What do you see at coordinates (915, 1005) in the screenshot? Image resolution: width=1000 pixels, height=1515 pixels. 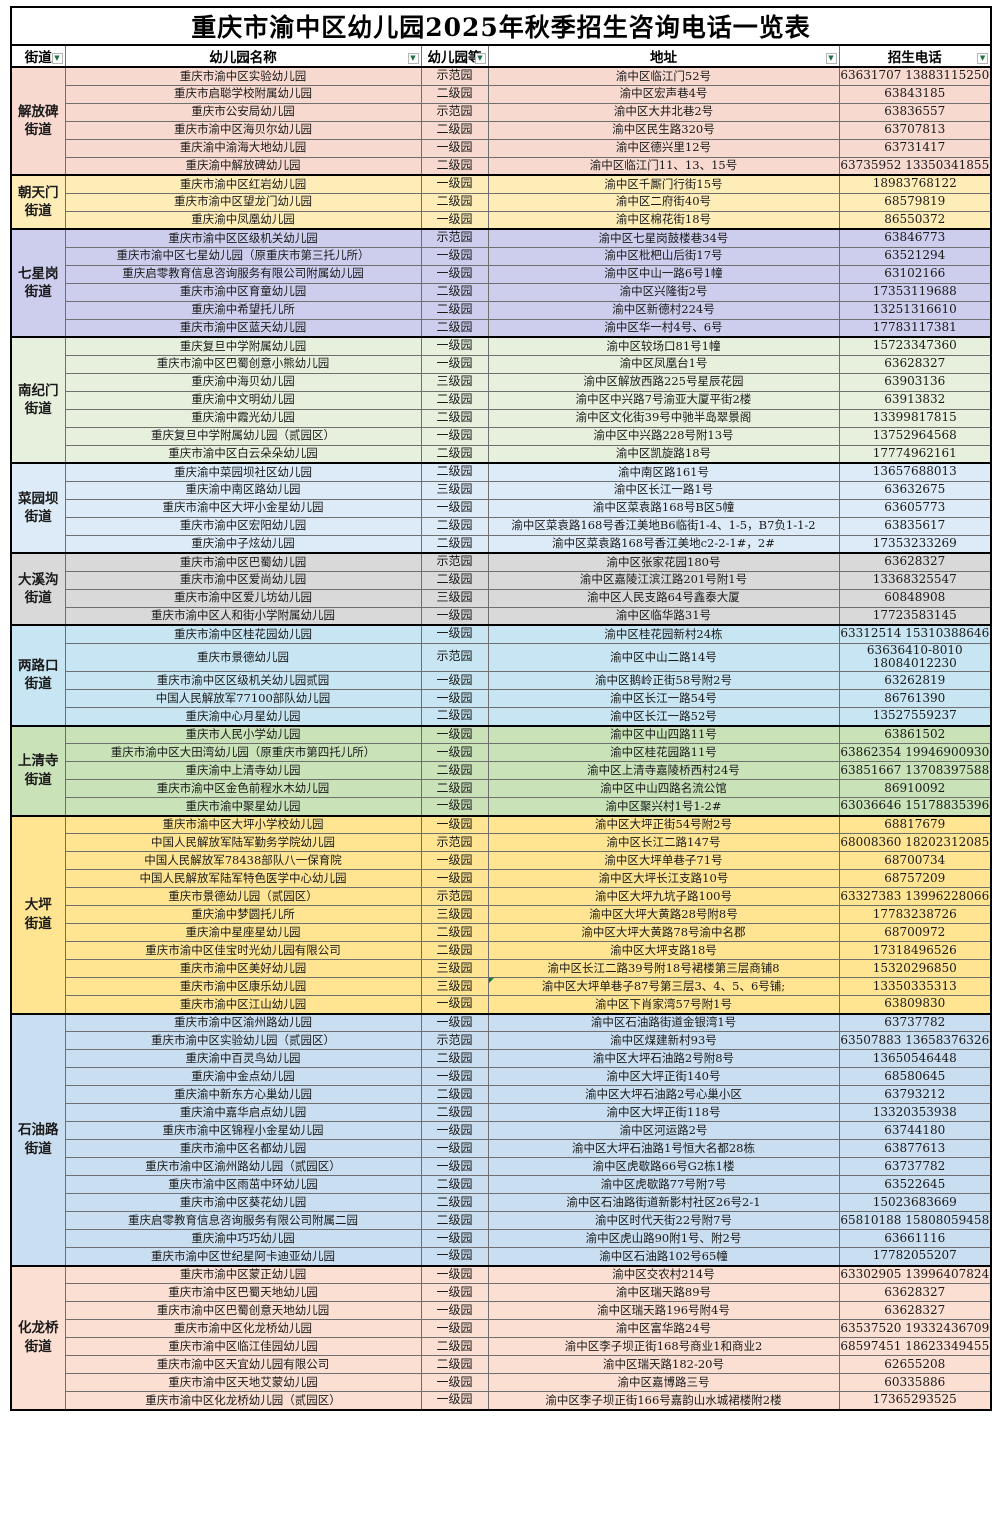 I see `phone-cell: 63809830` at bounding box center [915, 1005].